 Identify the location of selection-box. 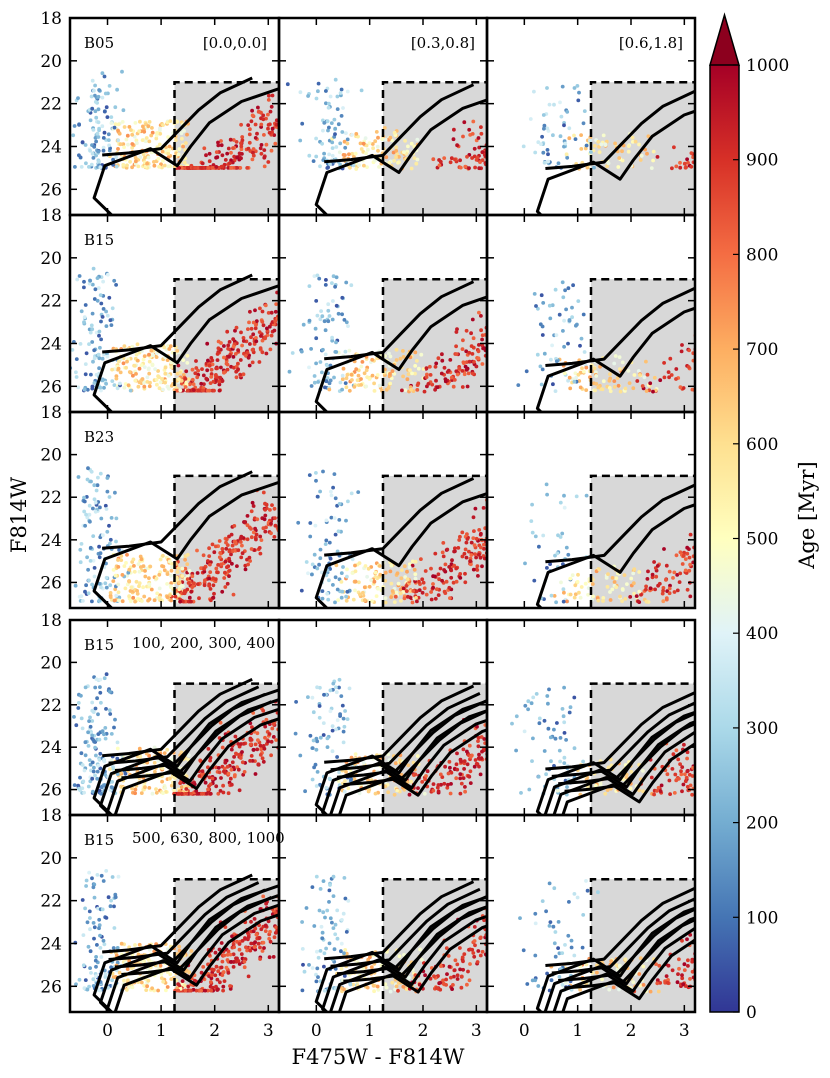
(435, 749).